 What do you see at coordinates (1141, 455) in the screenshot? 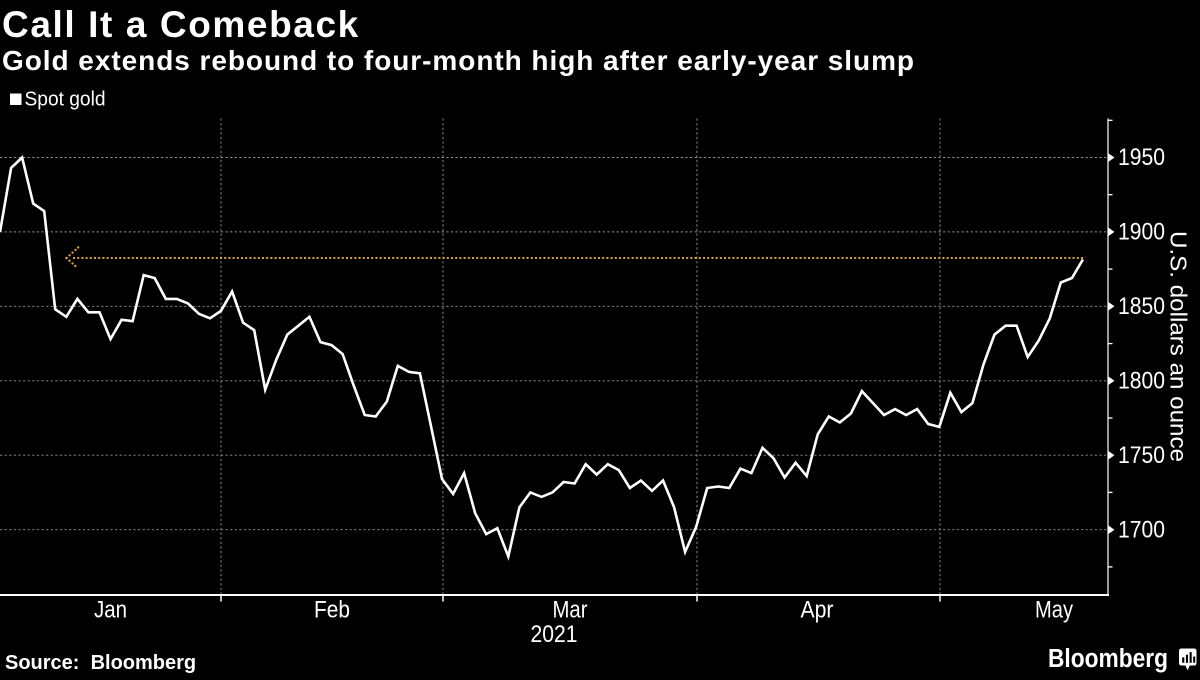
I see `svg-text: 1750` at bounding box center [1141, 455].